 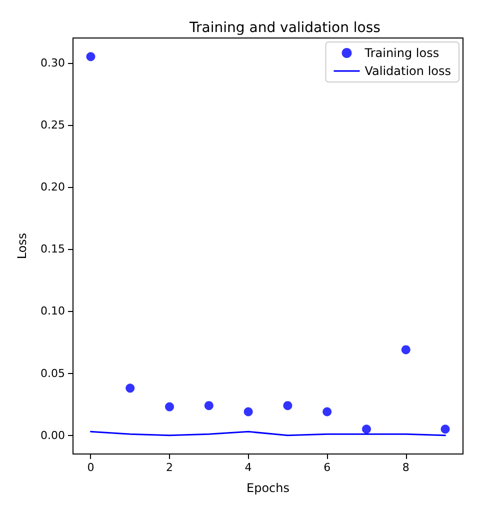 What do you see at coordinates (170, 467) in the screenshot?
I see `x-tick-label: 2` at bounding box center [170, 467].